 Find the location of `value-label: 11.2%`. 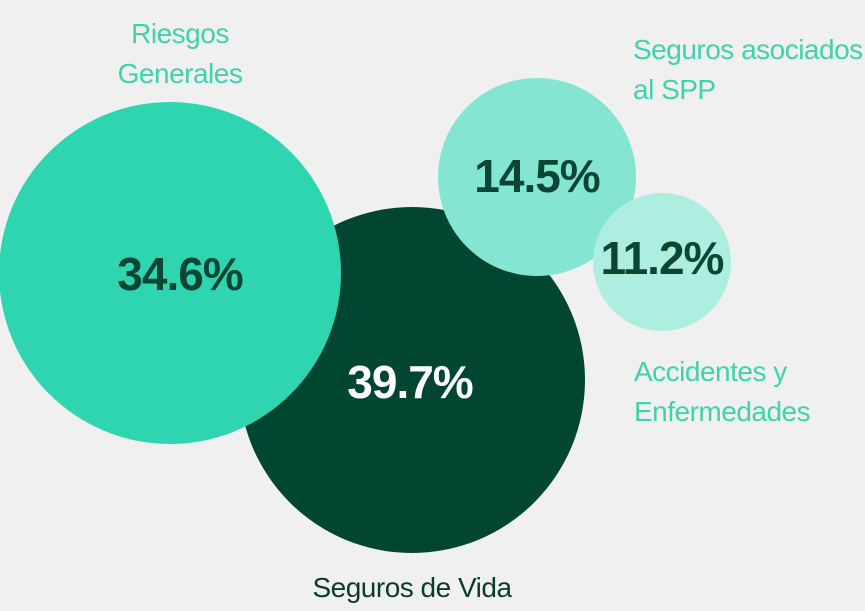

value-label: 11.2% is located at coordinates (662, 258).